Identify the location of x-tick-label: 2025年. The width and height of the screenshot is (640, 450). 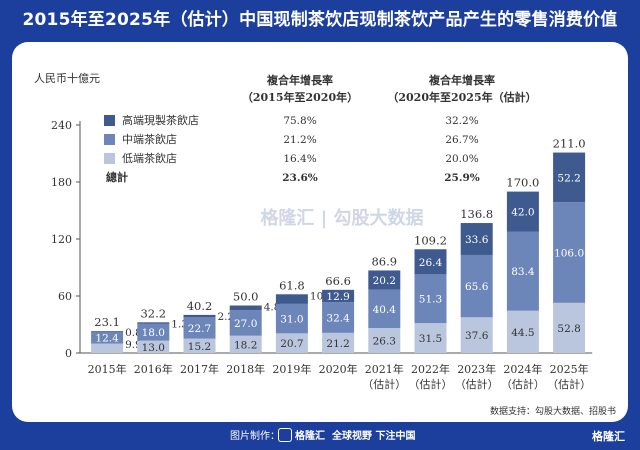
(569, 369).